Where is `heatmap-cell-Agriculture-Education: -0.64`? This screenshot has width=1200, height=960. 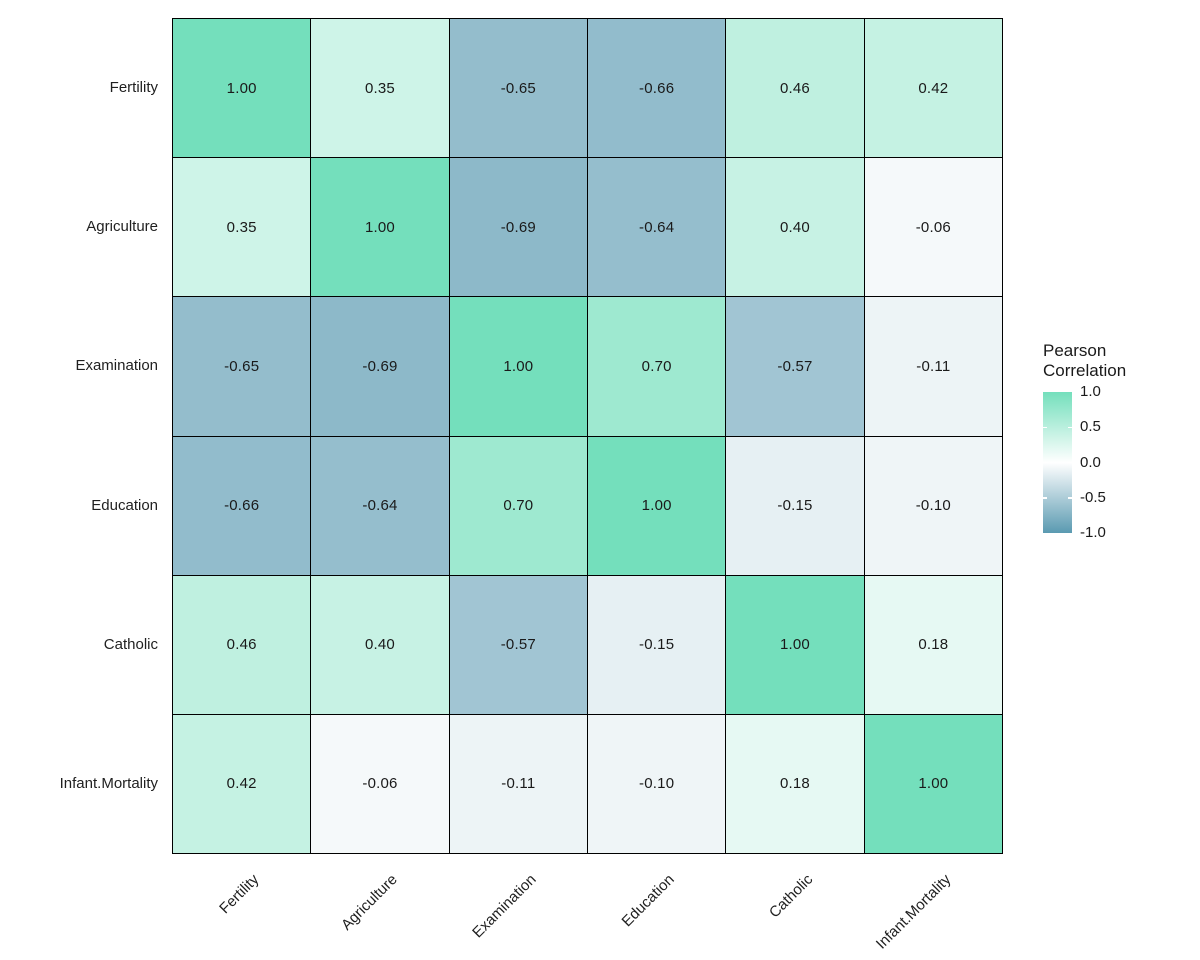 heatmap-cell-Agriculture-Education: -0.64 is located at coordinates (656, 227).